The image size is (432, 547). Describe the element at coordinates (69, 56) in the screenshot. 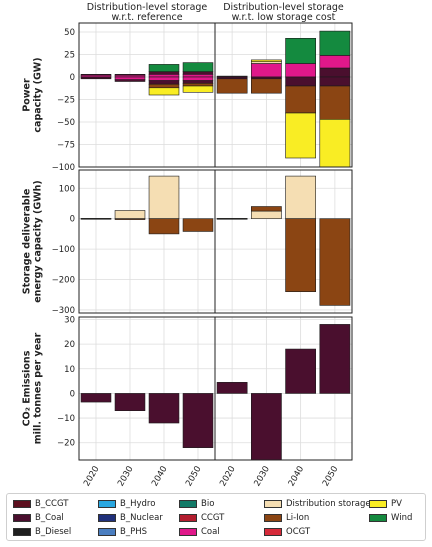

I see `y-tick-label: 25` at that location.